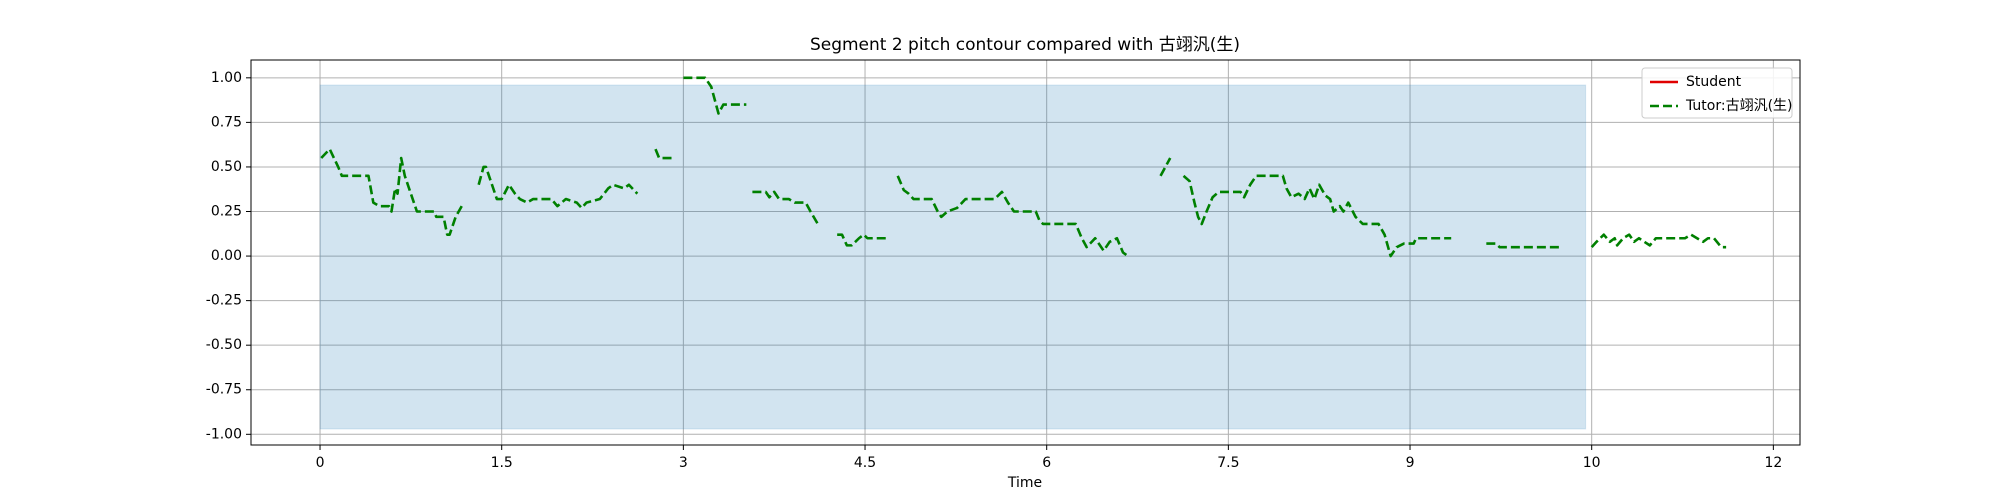 The height and width of the screenshot is (500, 2000). What do you see at coordinates (1714, 82) in the screenshot?
I see `legend-label: Student` at bounding box center [1714, 82].